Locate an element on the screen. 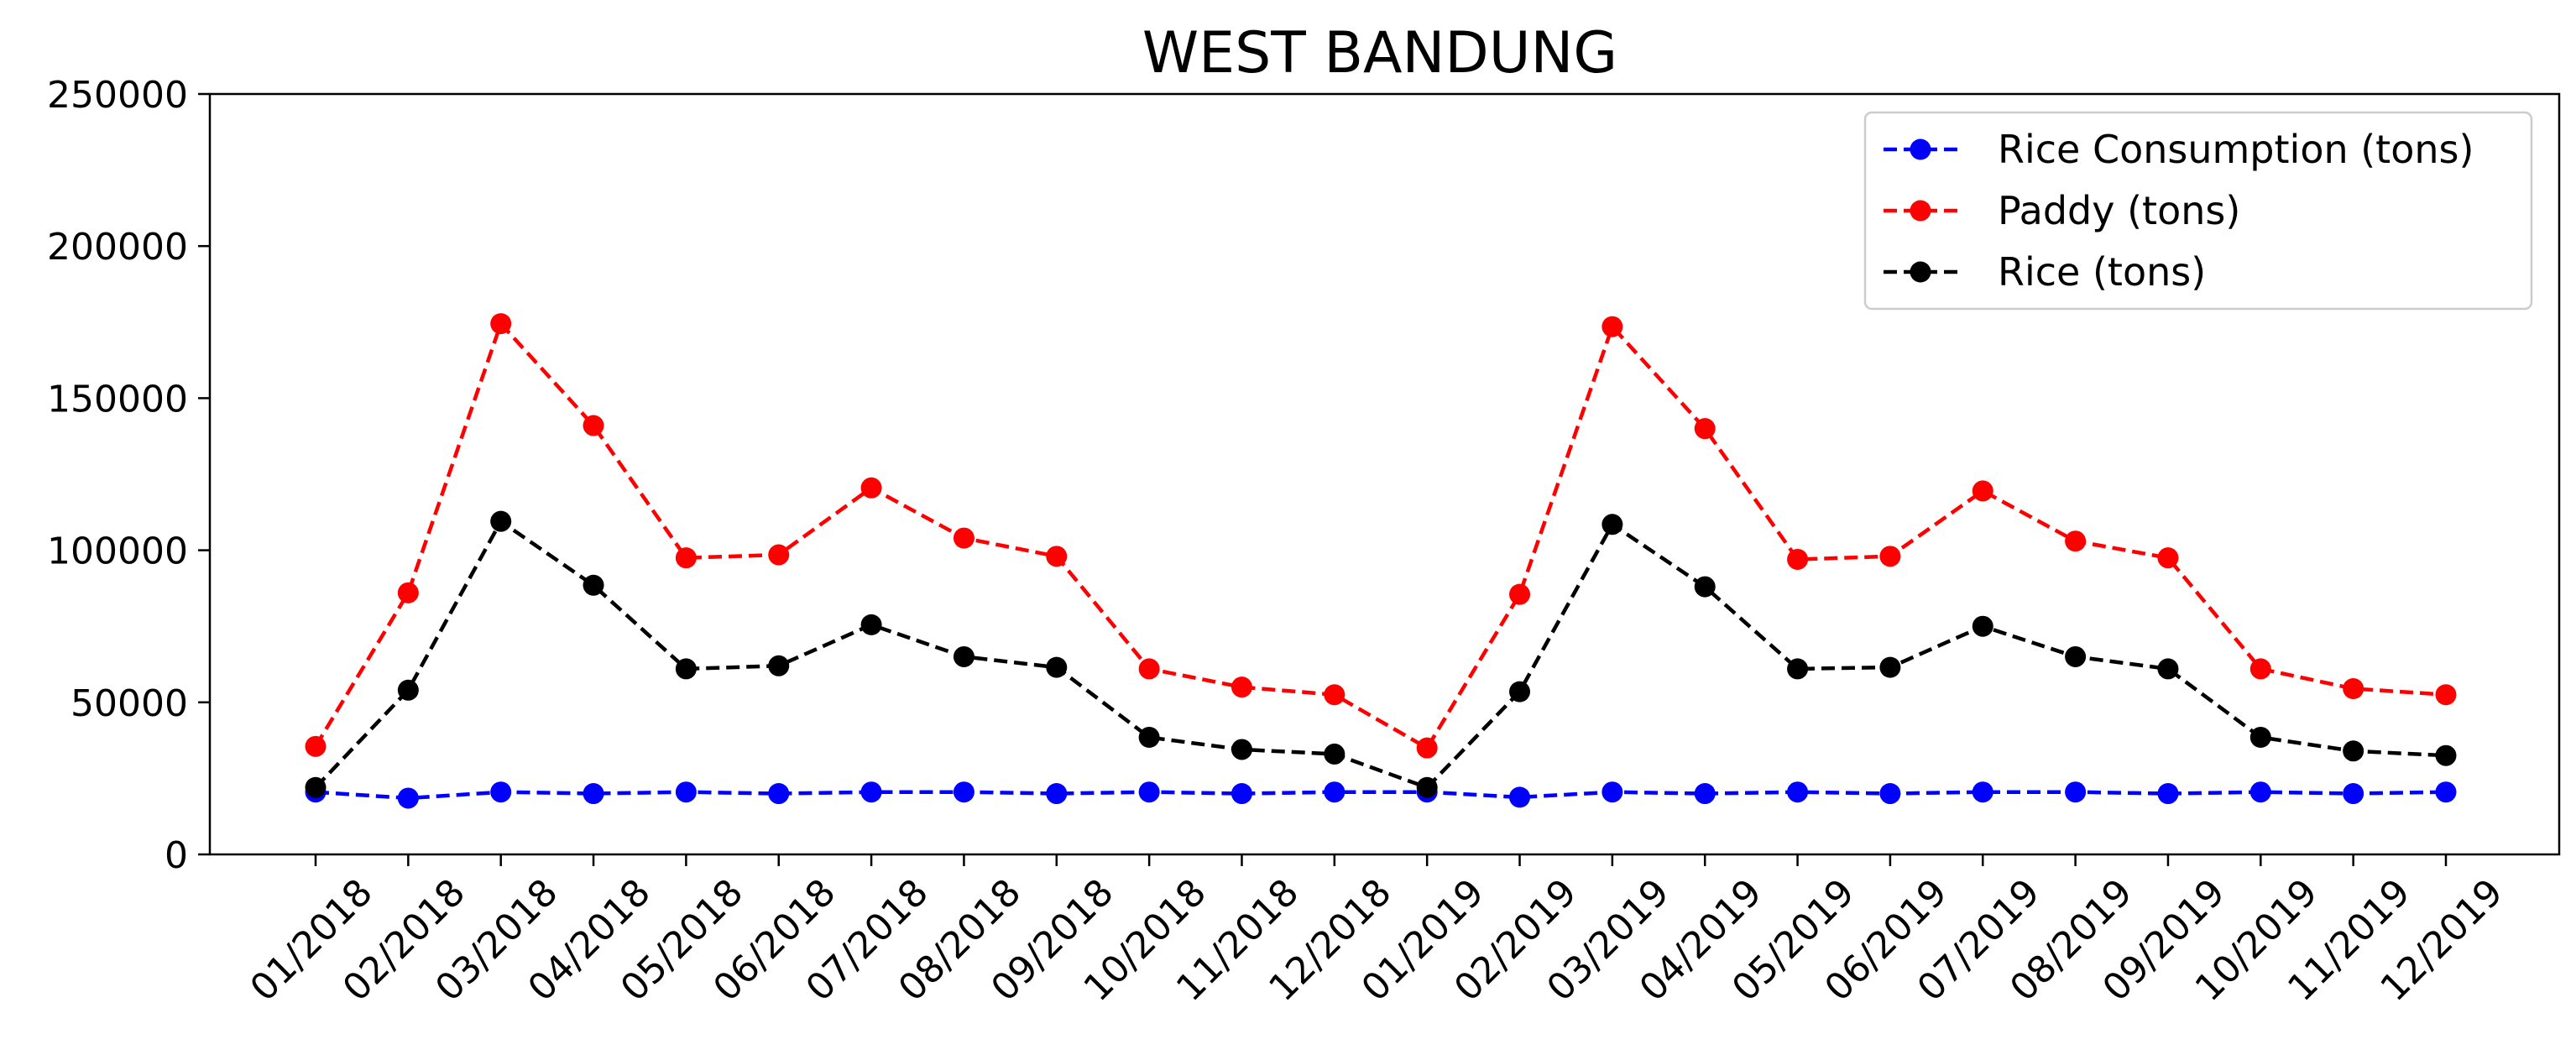 This screenshot has width=2576, height=1055. y-tick-label: 50000 is located at coordinates (129, 703).